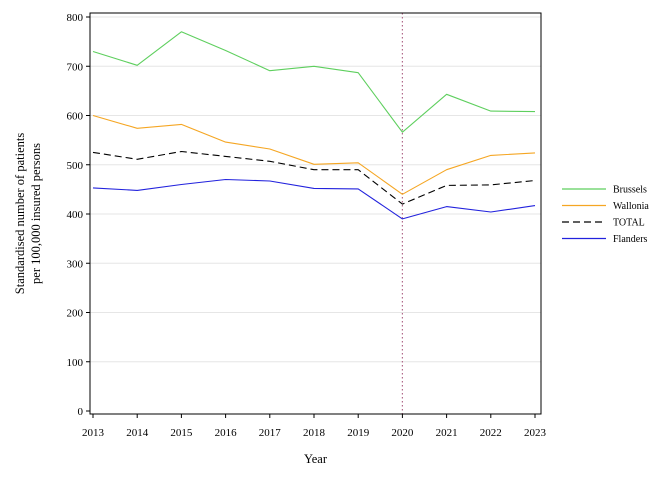 Image resolution: width=672 pixels, height=480 pixels. I want to click on x-tick-label-2015: 2015, so click(181, 433).